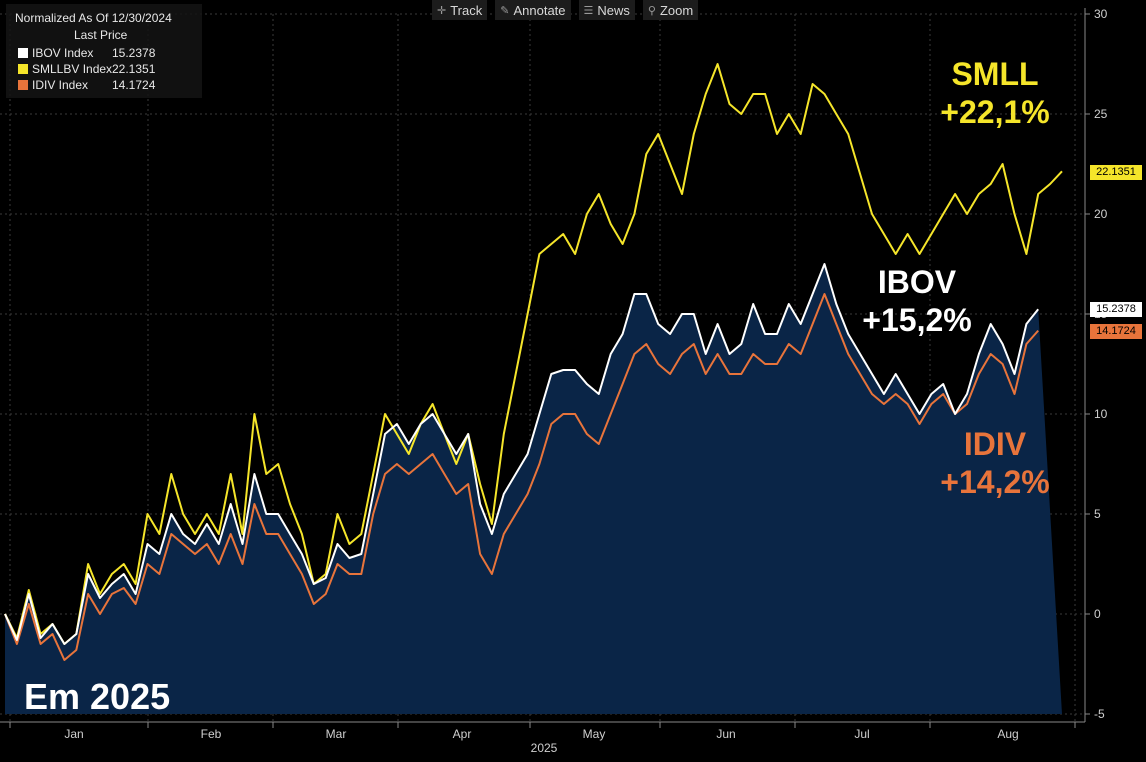 The height and width of the screenshot is (762, 1146). I want to click on x-year-label: 2025, so click(544, 748).